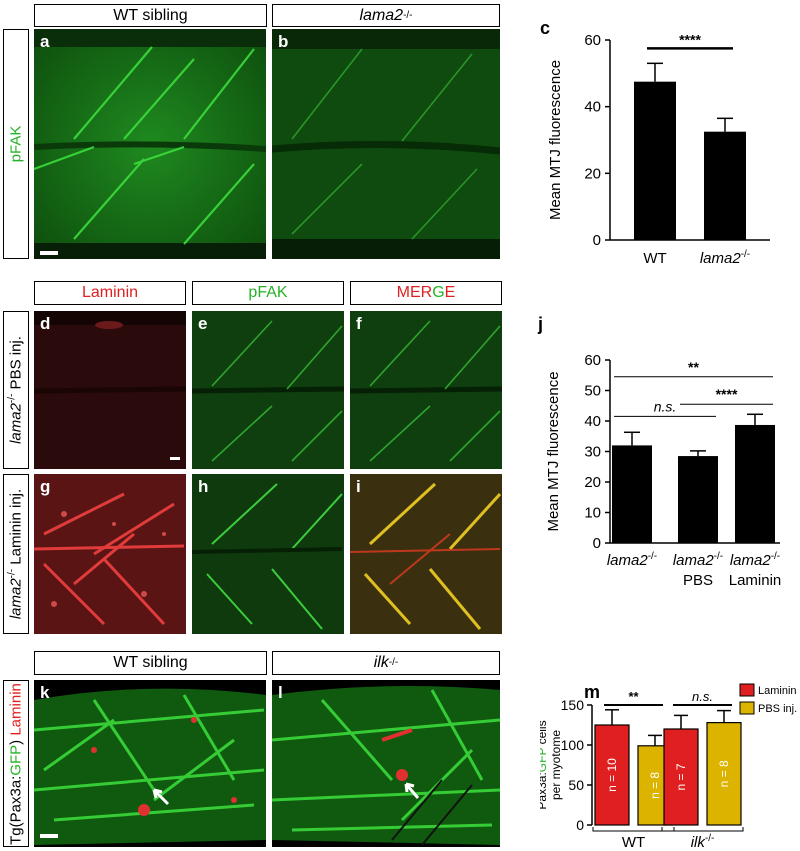 The image size is (800, 851). I want to click on panel-letter-h: h, so click(203, 486).